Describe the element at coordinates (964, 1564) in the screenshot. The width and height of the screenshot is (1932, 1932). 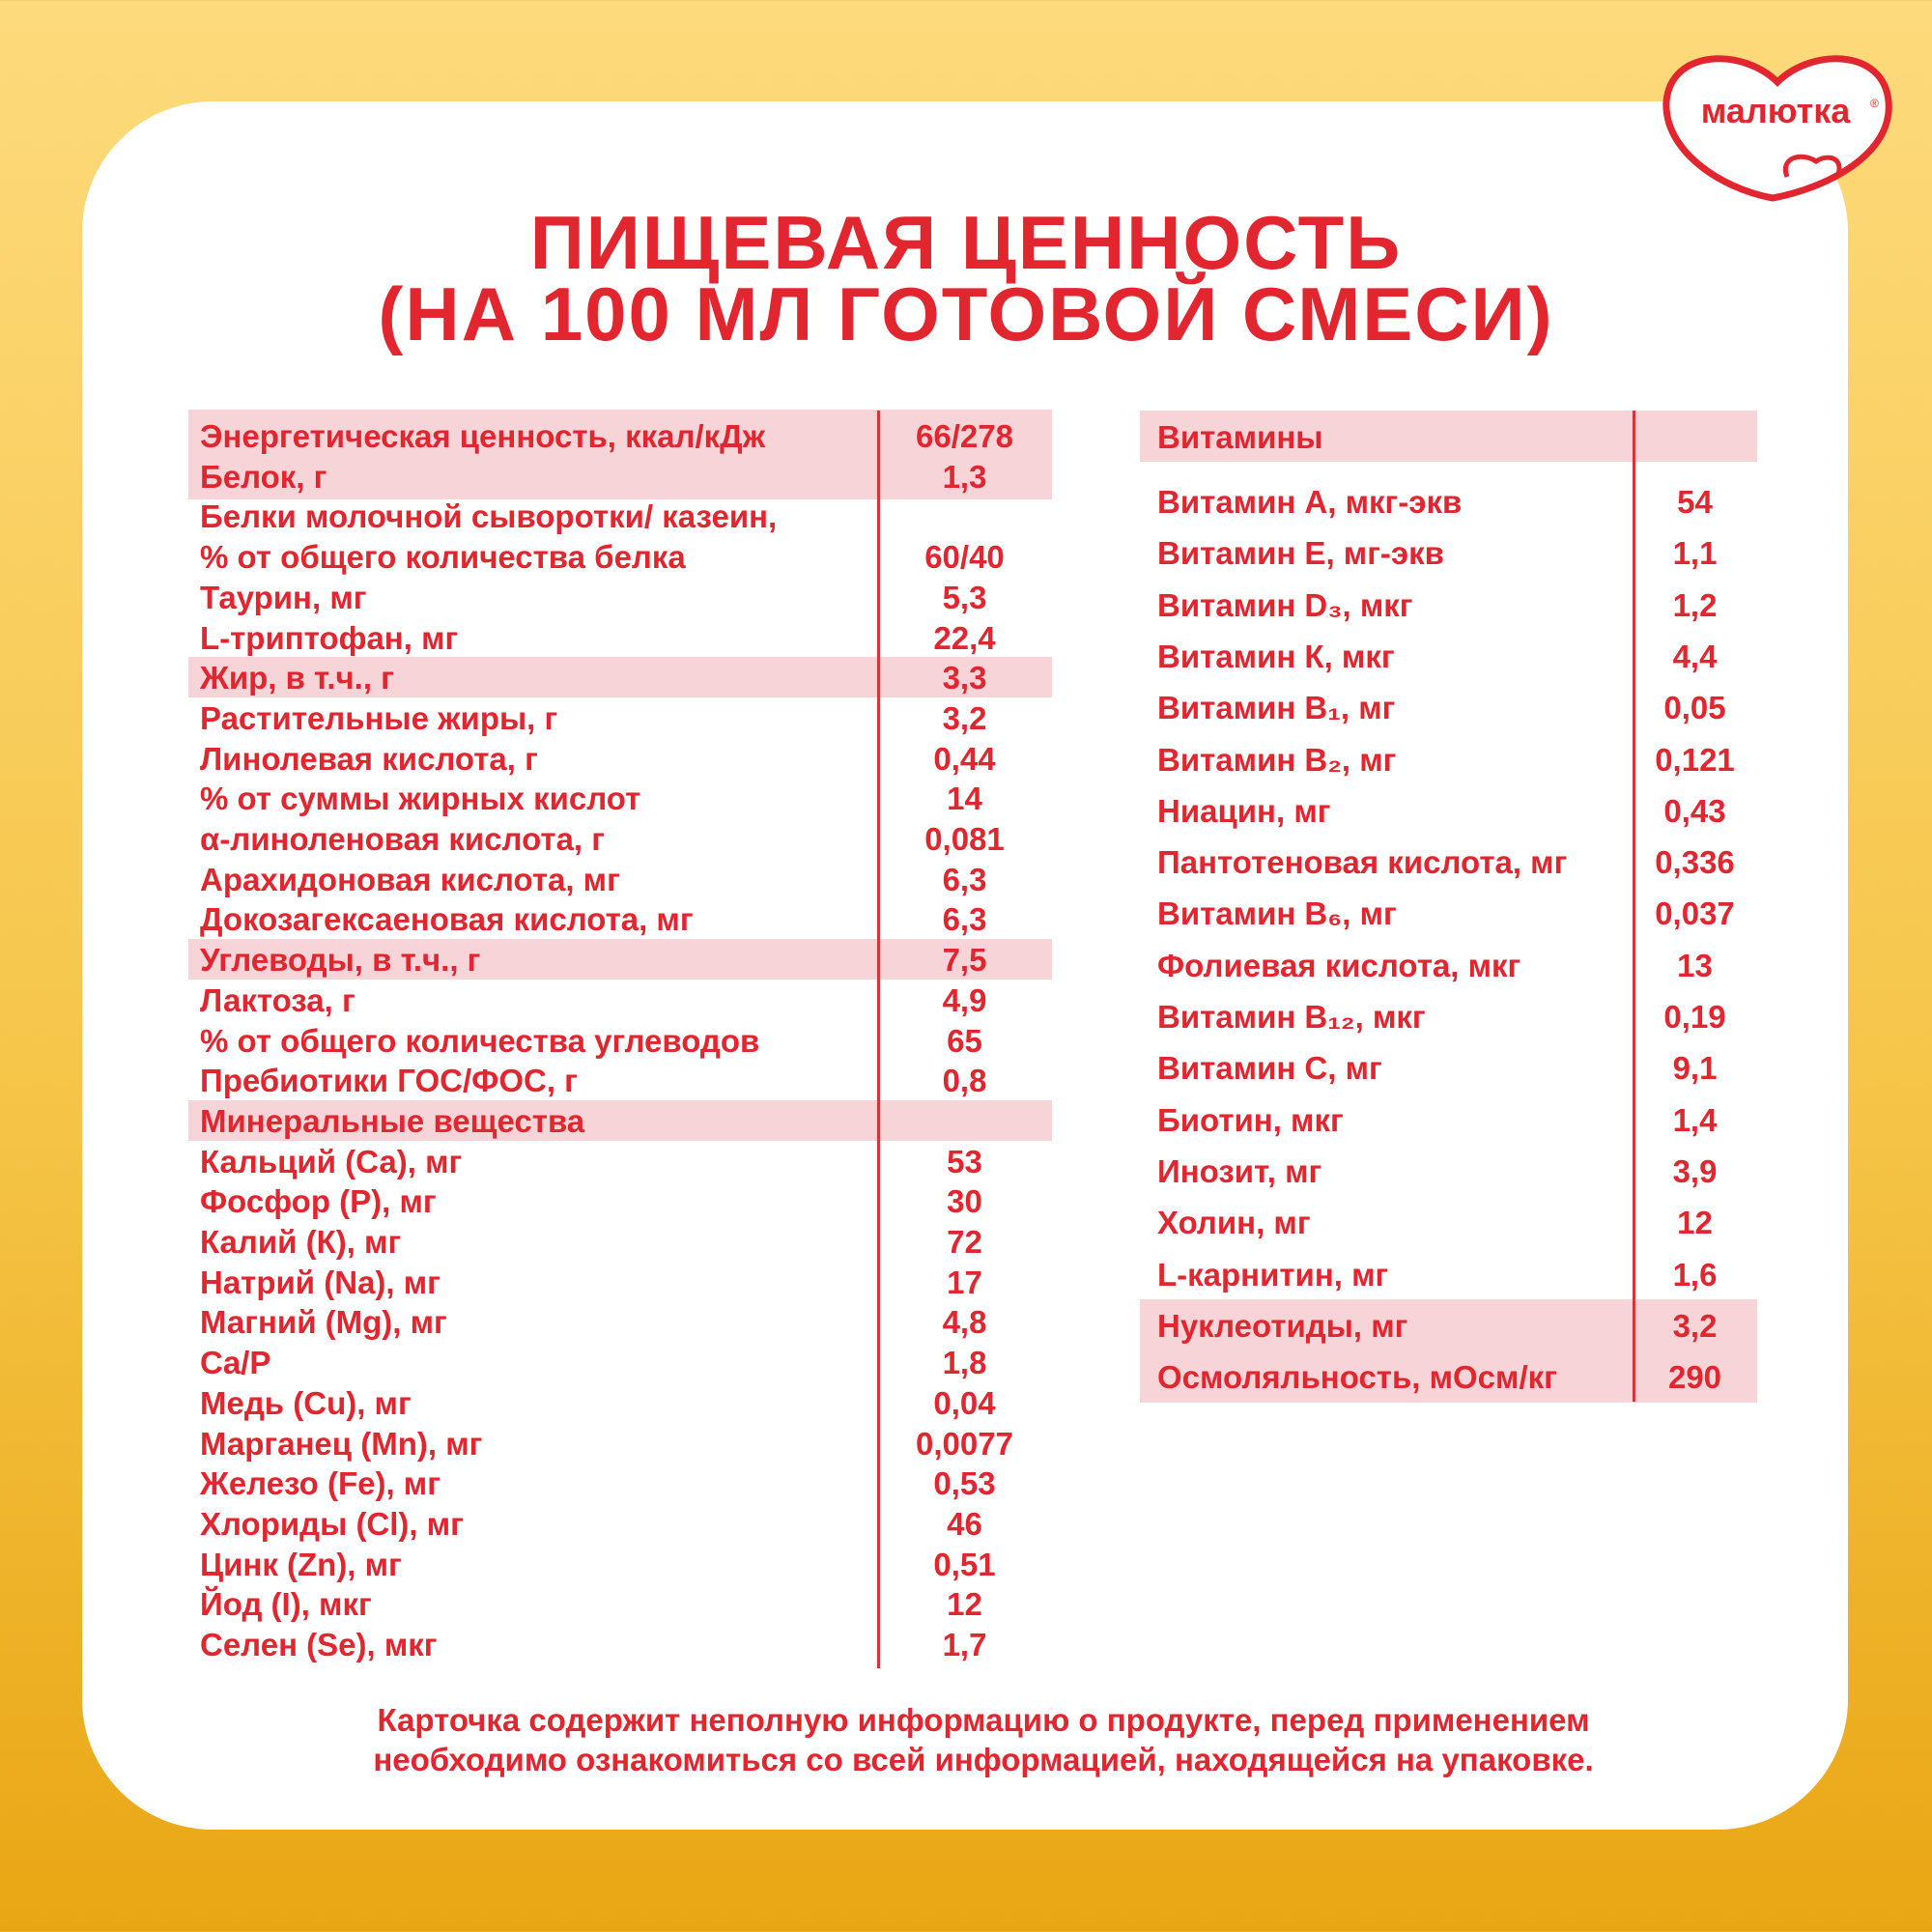
I see `nutrient-value: 0,51` at that location.